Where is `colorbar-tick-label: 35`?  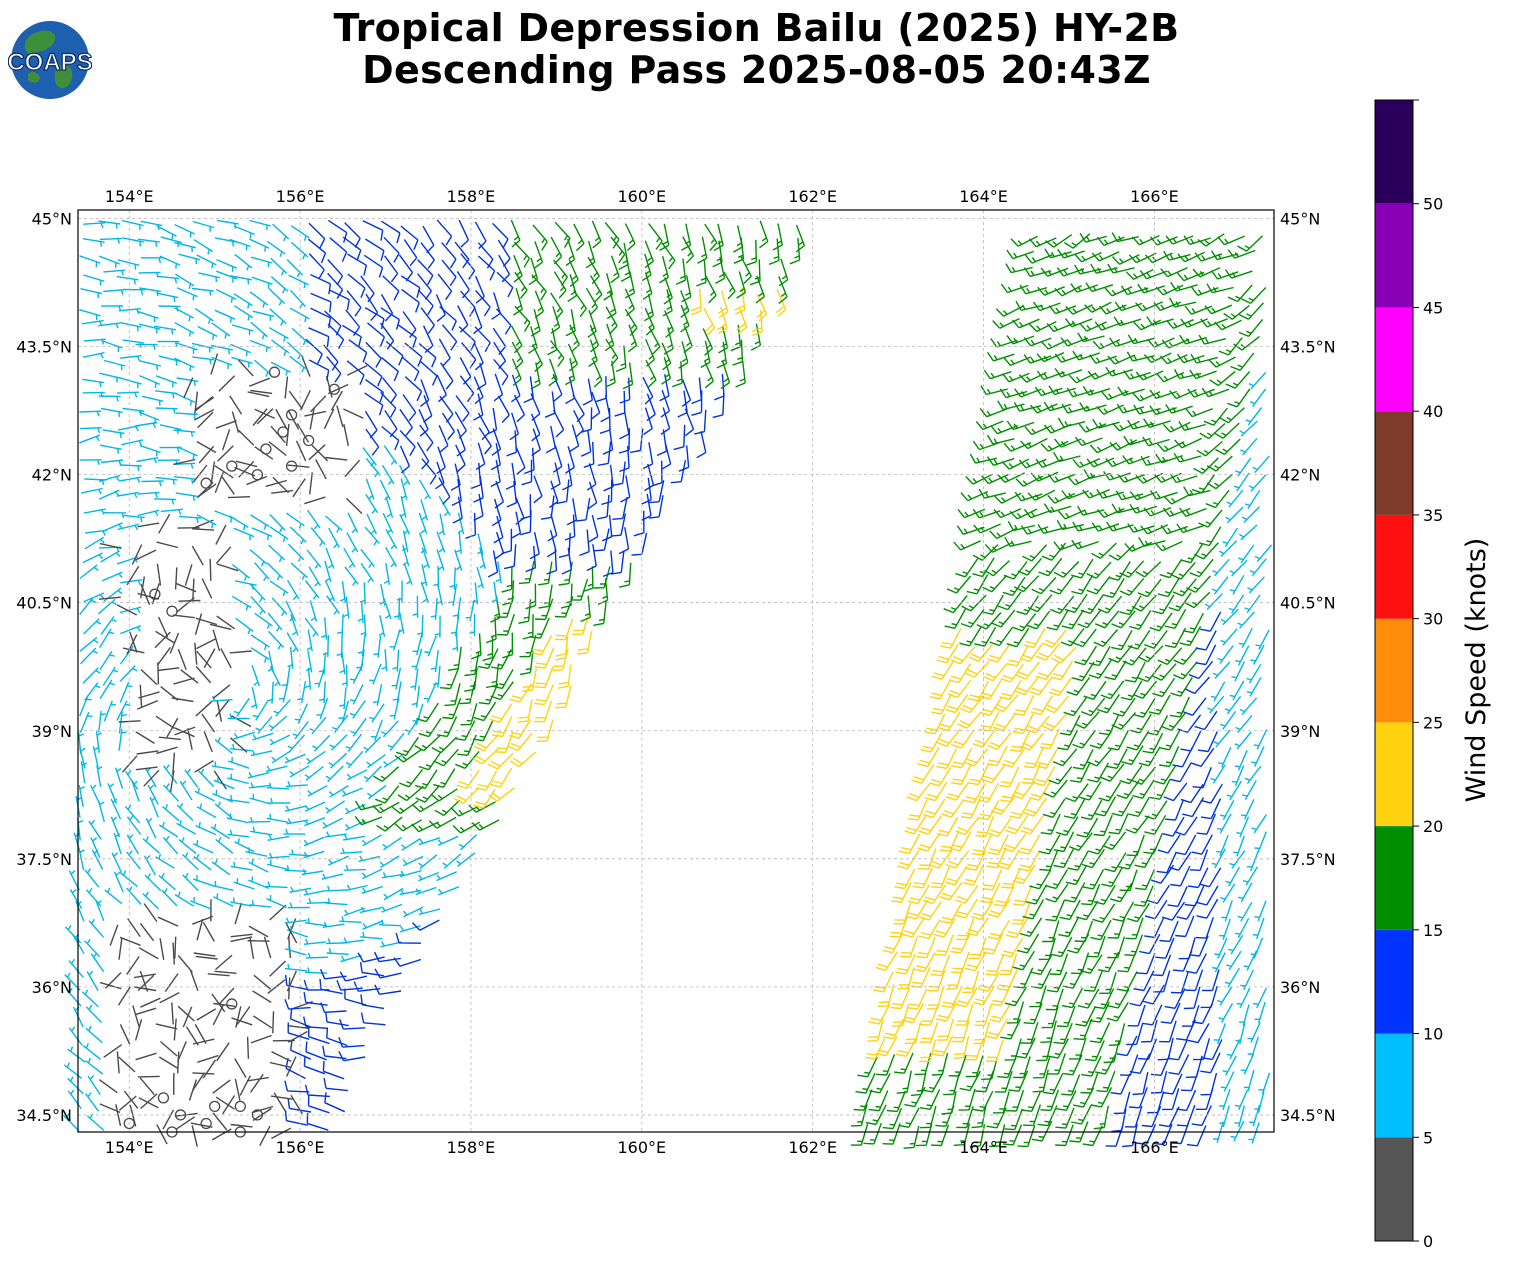
colorbar-tick-label: 35 is located at coordinates (1433, 515).